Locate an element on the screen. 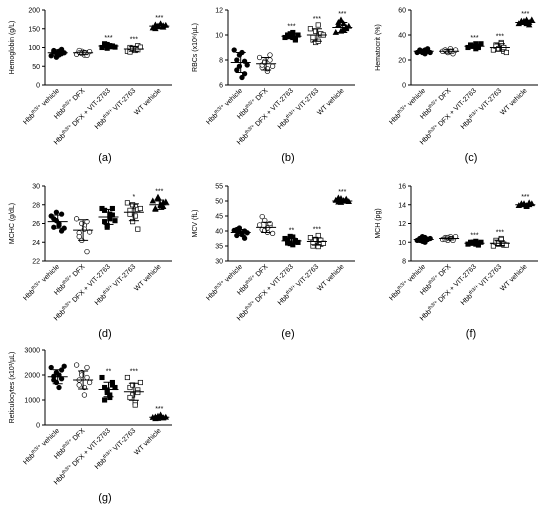 This screenshot has height=529, width=550. y-tick-label: 10 is located at coordinates (219, 36).